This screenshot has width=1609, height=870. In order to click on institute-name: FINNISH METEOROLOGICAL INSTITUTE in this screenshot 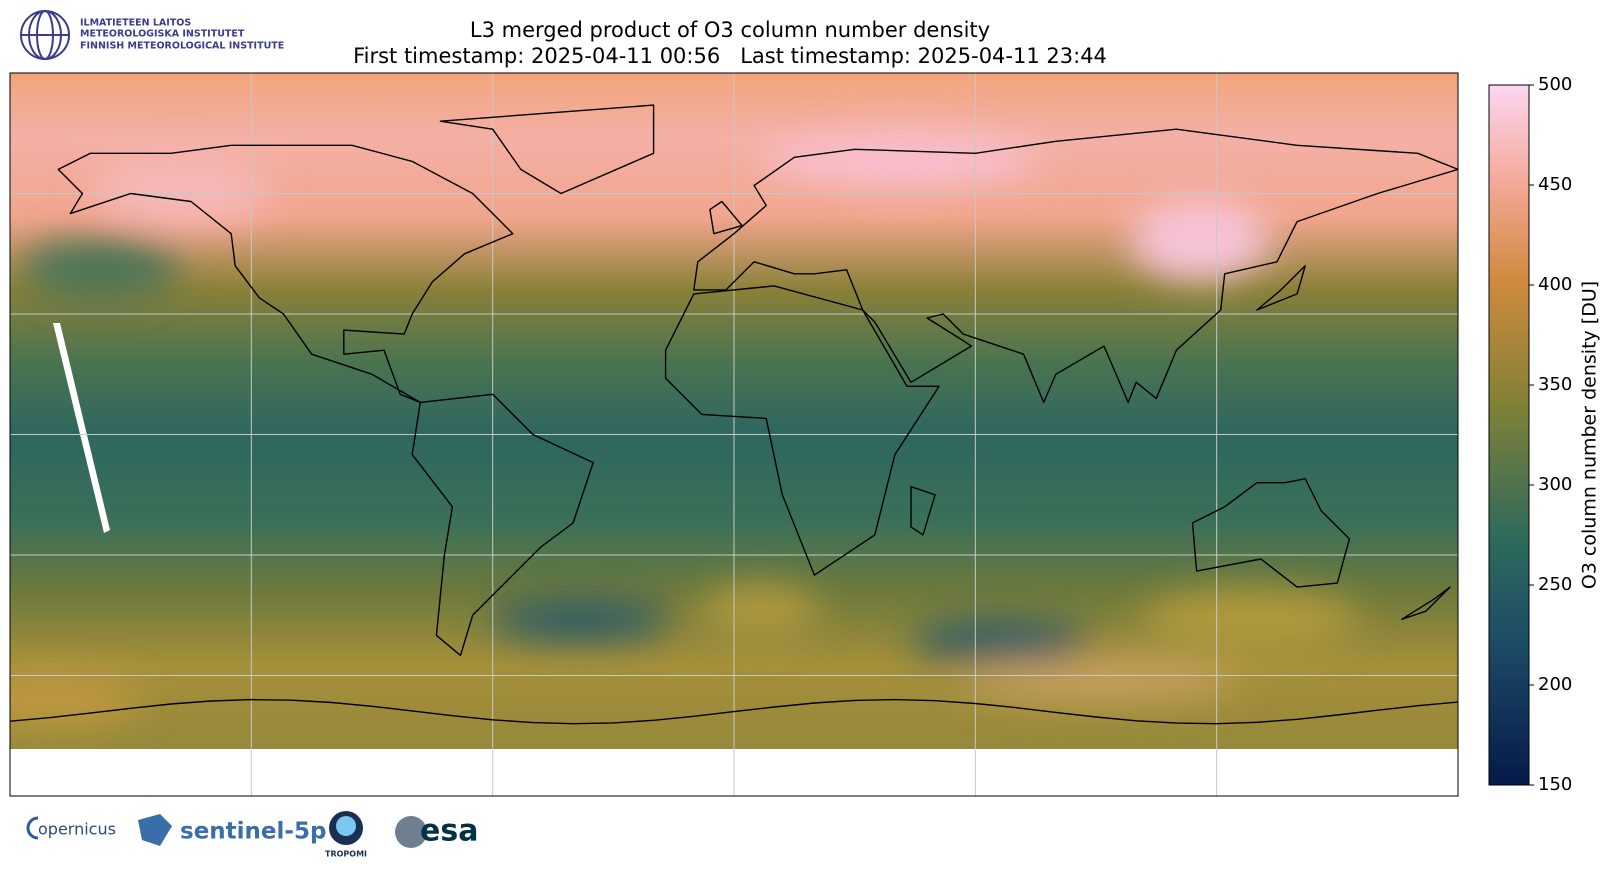, I will do `click(182, 46)`.